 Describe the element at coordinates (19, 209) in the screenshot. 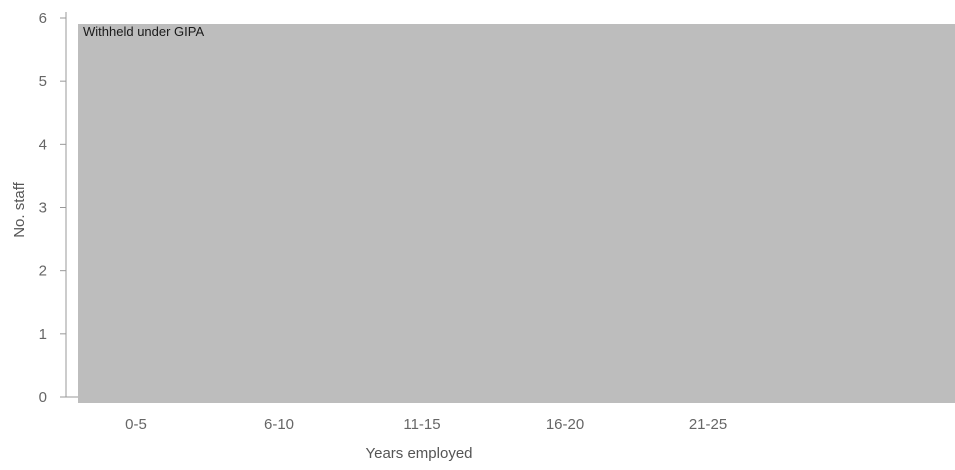

I see `y-axis-title: No. staff` at that location.